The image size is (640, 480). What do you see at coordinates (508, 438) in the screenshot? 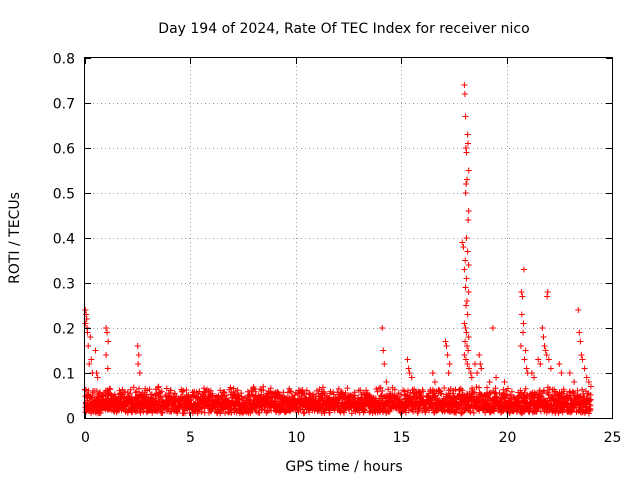
I see `x-tick-label: 20` at bounding box center [508, 438].